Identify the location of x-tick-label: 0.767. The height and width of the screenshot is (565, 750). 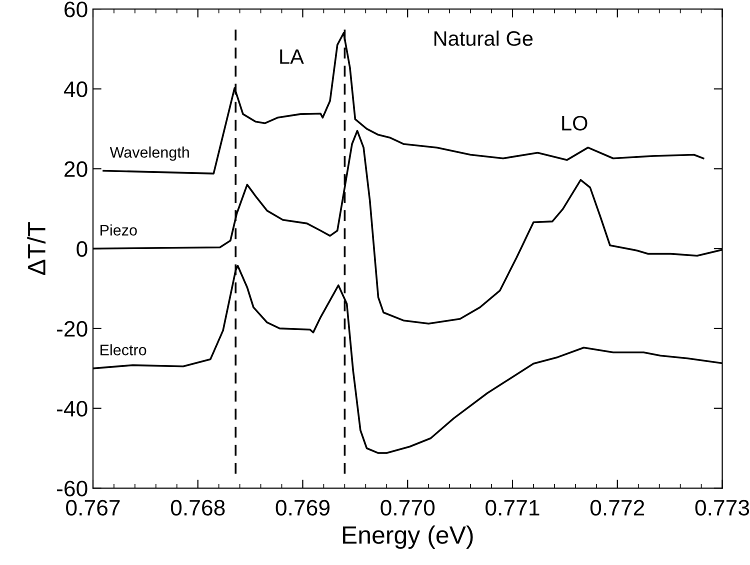
(93, 508).